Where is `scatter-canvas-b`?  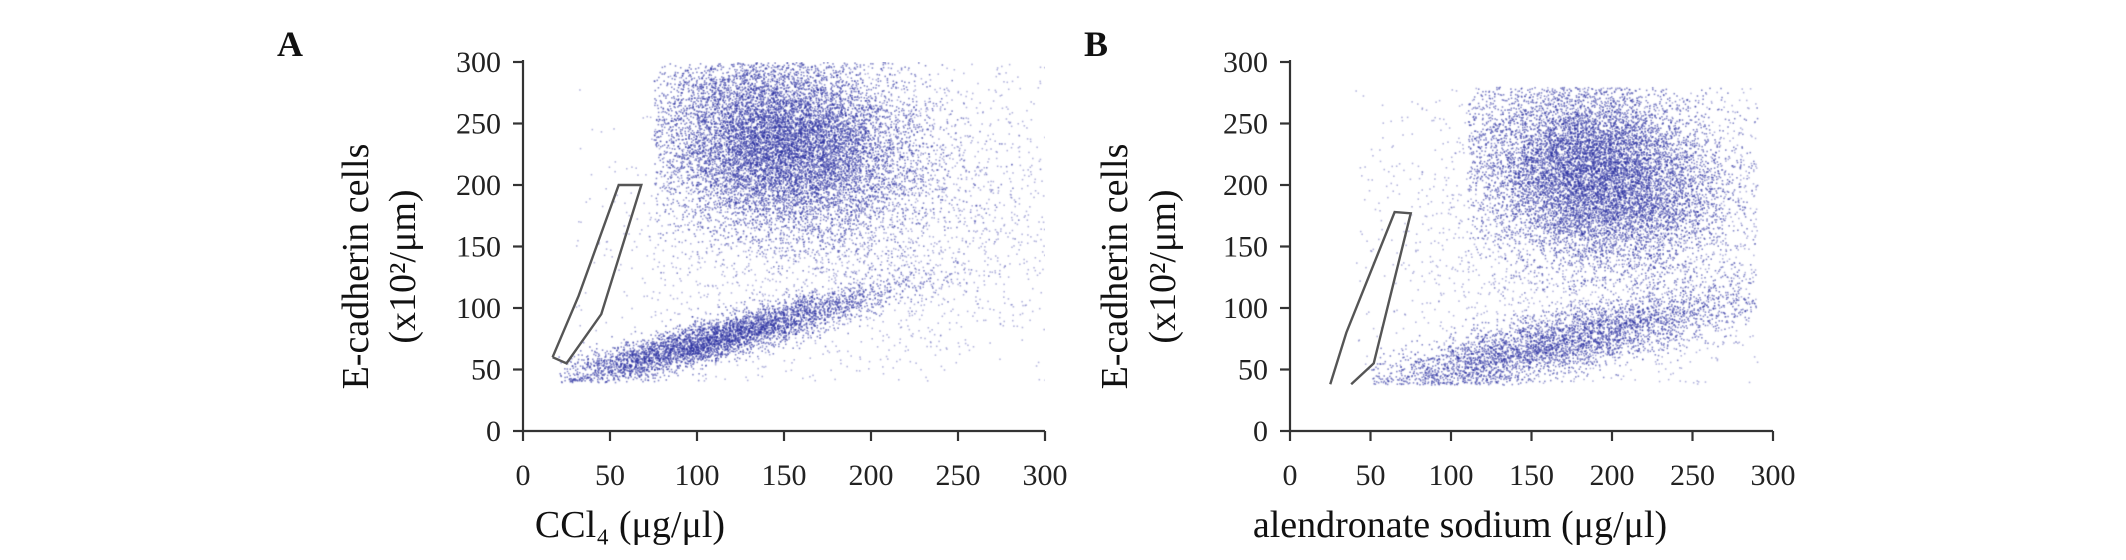 scatter-canvas-b is located at coordinates (1531, 246).